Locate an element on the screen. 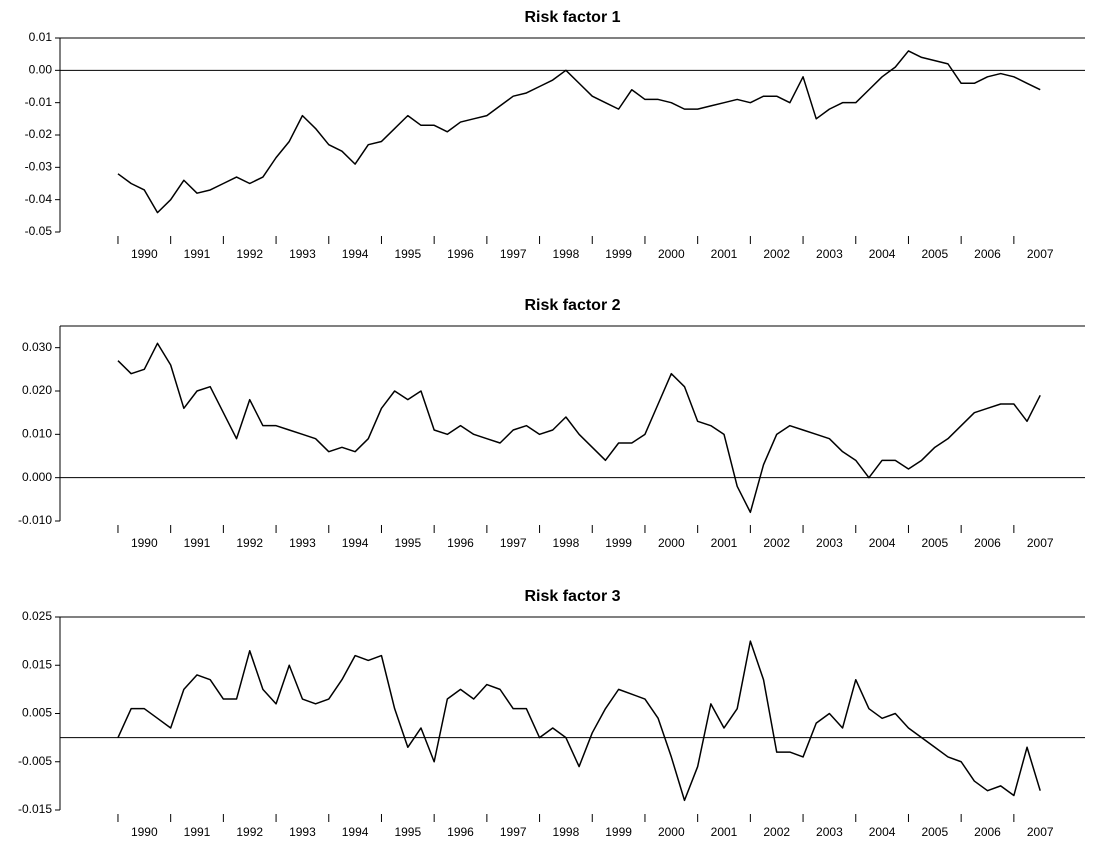 The height and width of the screenshot is (853, 1094). y-tick-label: -0.05 is located at coordinates (39, 231).